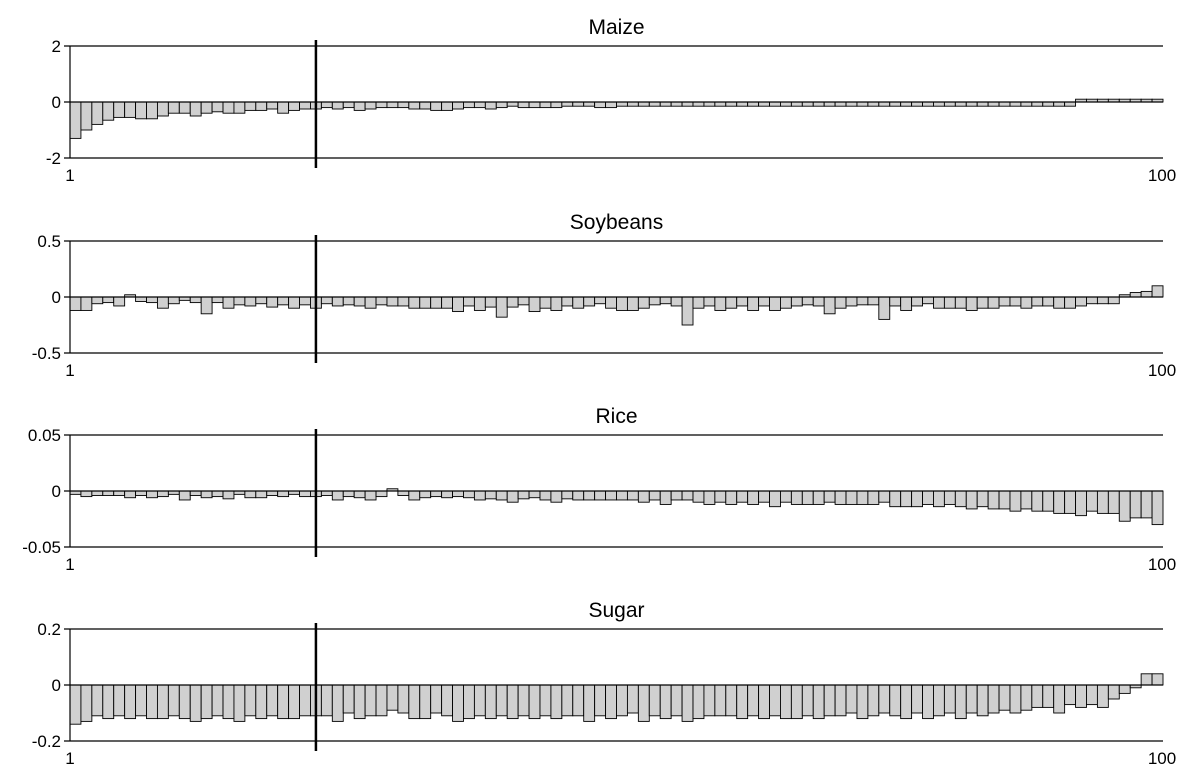 Image resolution: width=1189 pixels, height=772 pixels. I want to click on x-tick-label: 100, so click(1162, 564).